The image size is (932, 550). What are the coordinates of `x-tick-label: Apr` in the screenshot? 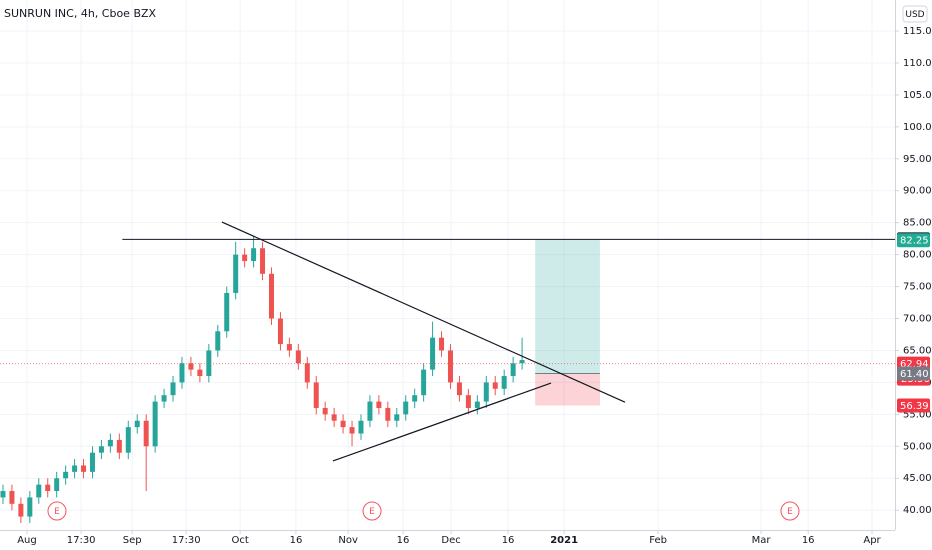 It's located at (872, 540).